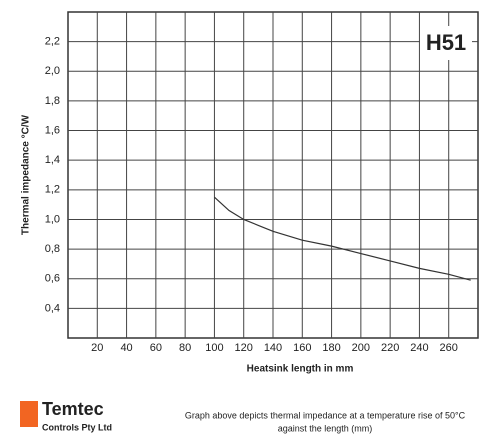 Image resolution: width=500 pixels, height=440 pixels. Describe the element at coordinates (300, 369) in the screenshot. I see `x-axis-label: Heatsink length in mm` at that location.